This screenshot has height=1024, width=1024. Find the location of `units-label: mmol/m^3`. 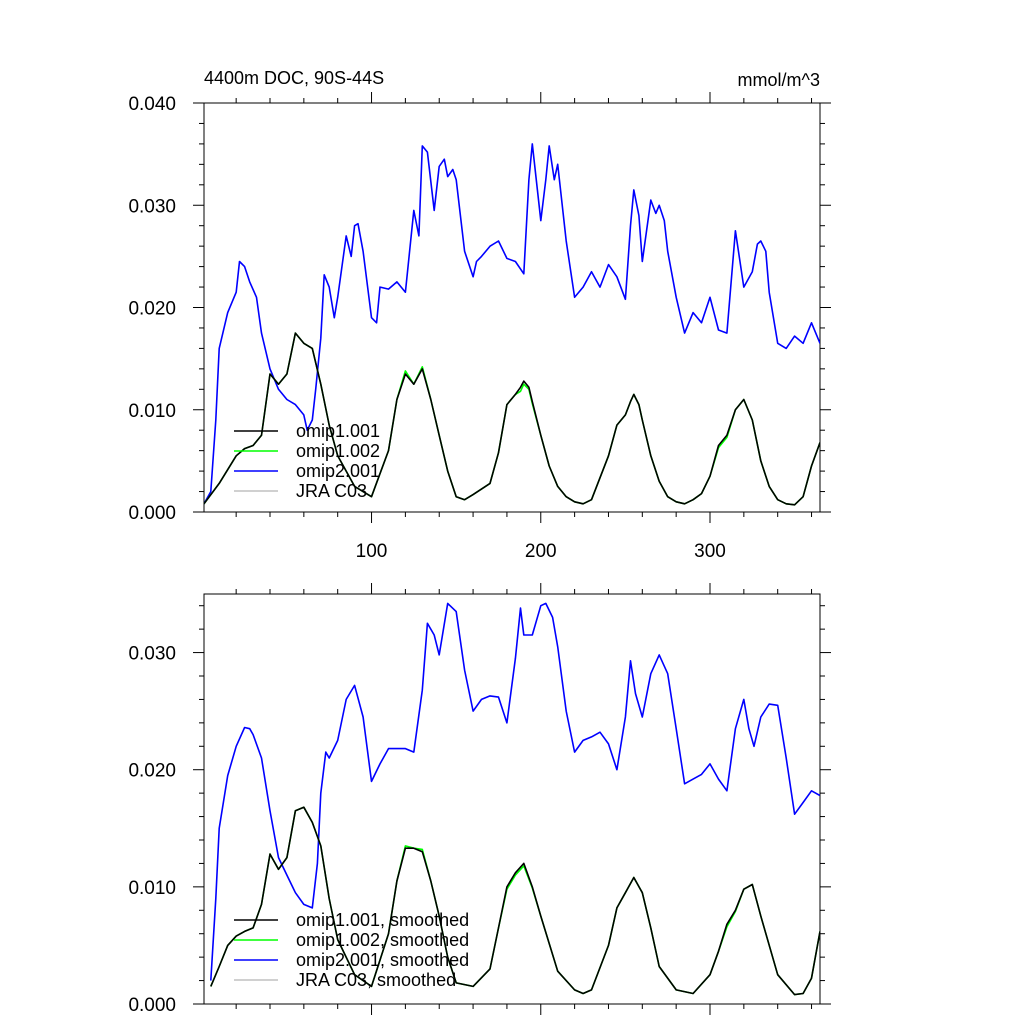

units-label: mmol/m^3 is located at coordinates (779, 80).